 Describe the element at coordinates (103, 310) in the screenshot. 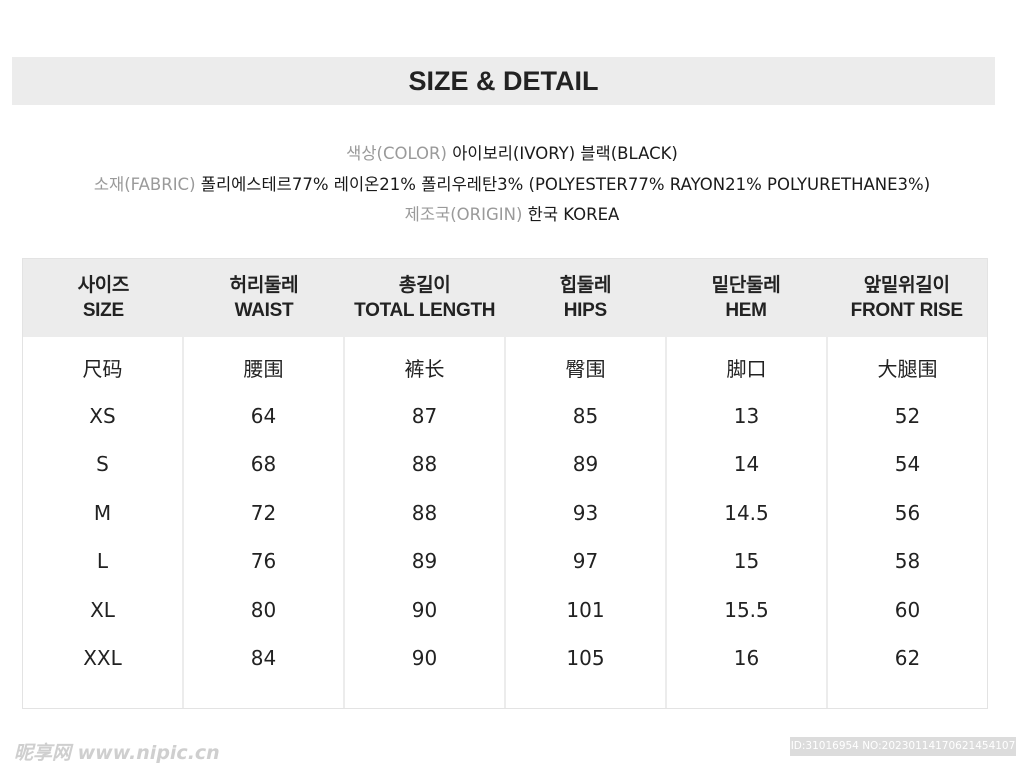

I see `header-size-en: SIZE` at that location.